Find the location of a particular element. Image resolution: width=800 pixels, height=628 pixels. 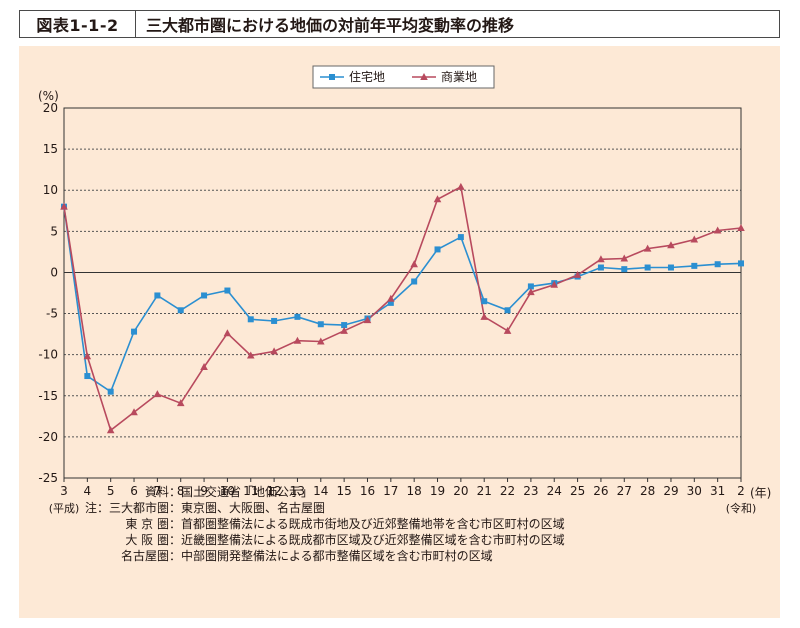

x-tick-label: 2 is located at coordinates (741, 491).